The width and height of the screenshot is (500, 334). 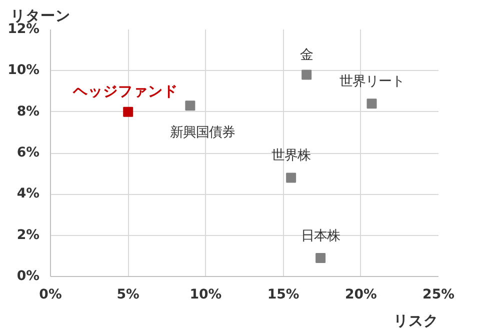 I want to click on y-tick-label: 12%, so click(x=24, y=29).